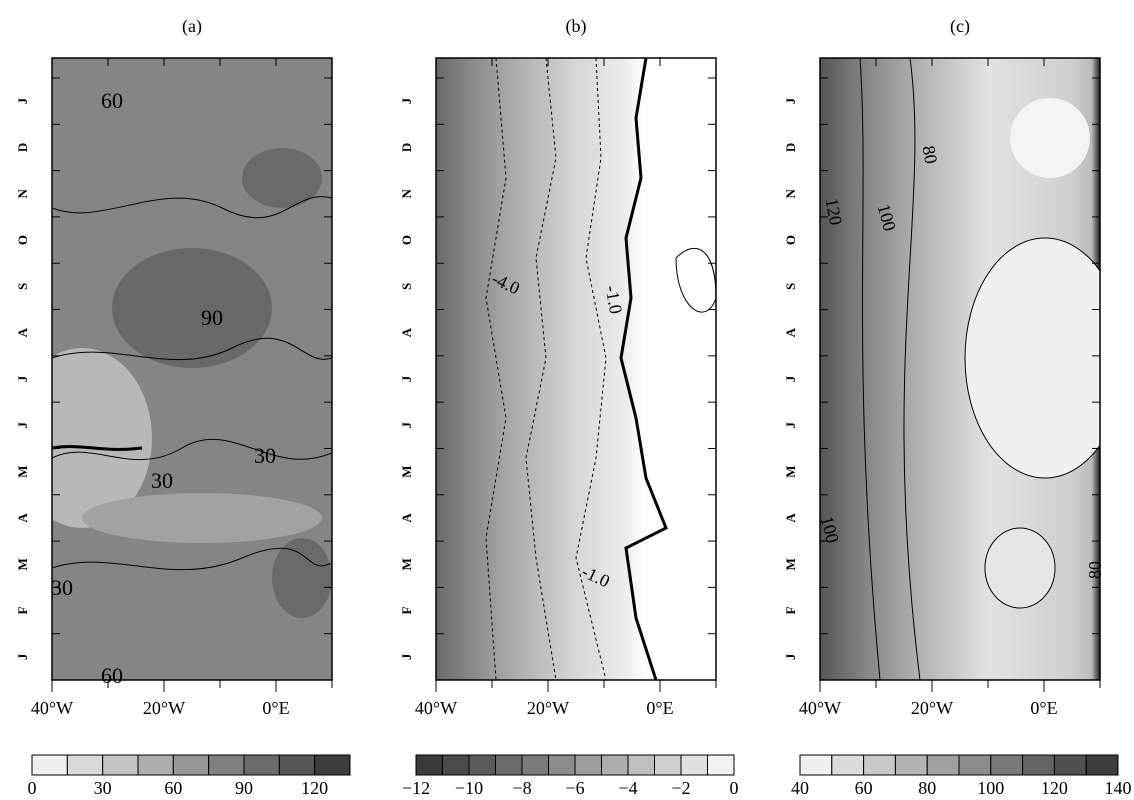 The image size is (1134, 800). What do you see at coordinates (212, 317) in the screenshot?
I see `contour-label: 90` at bounding box center [212, 317].